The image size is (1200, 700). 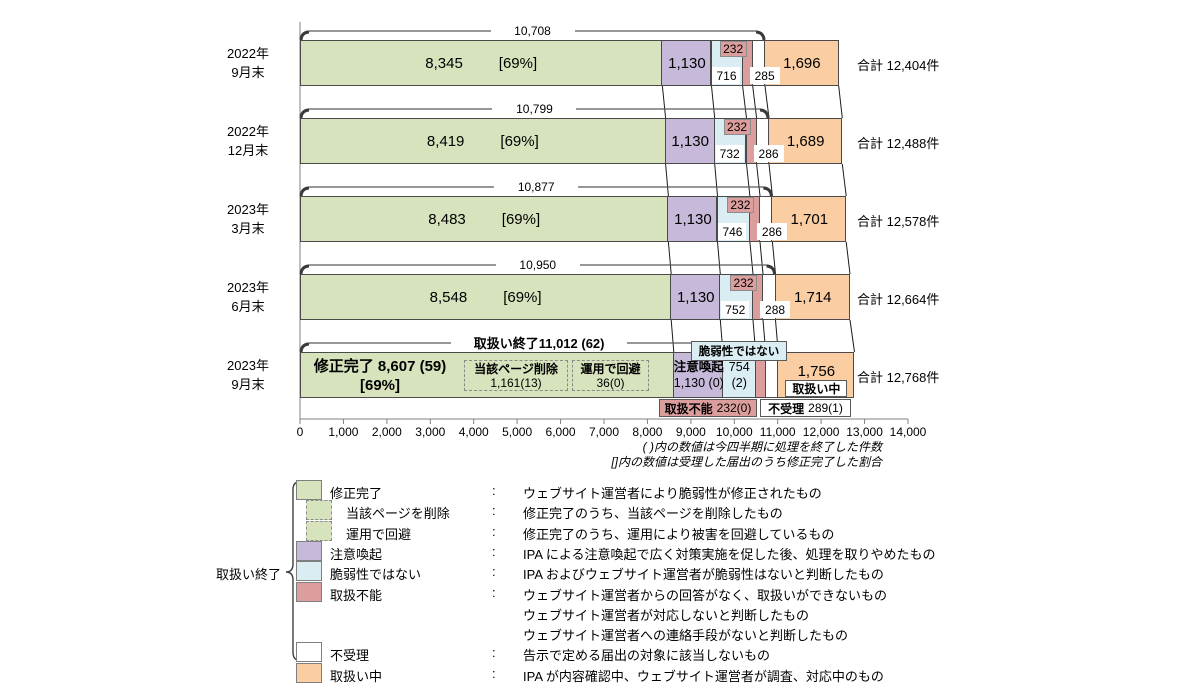 I want to click on rejected-tag-term: 不受理, so click(x=786, y=408).